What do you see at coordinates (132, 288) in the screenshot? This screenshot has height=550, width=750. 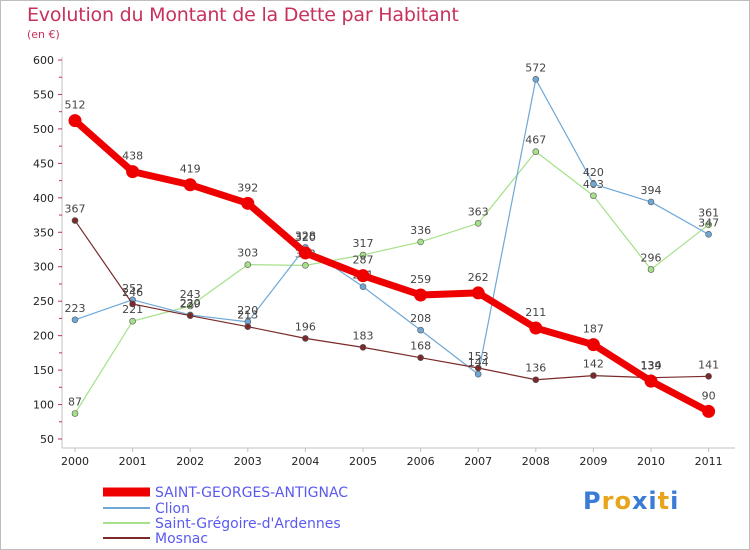 I see `data-label: 252` at bounding box center [132, 288].